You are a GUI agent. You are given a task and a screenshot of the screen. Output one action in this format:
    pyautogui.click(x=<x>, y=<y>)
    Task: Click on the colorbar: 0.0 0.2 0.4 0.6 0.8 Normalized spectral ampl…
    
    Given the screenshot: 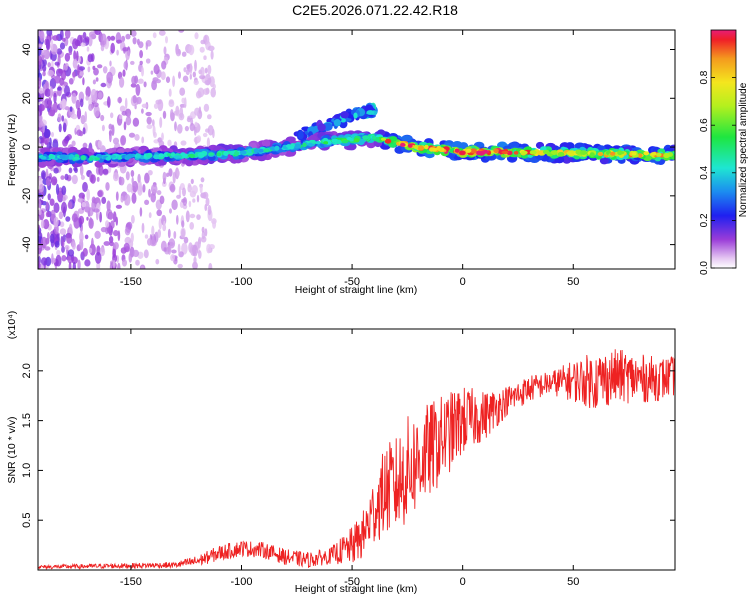 What is the action you would take?
    pyautogui.click(x=724, y=152)
    